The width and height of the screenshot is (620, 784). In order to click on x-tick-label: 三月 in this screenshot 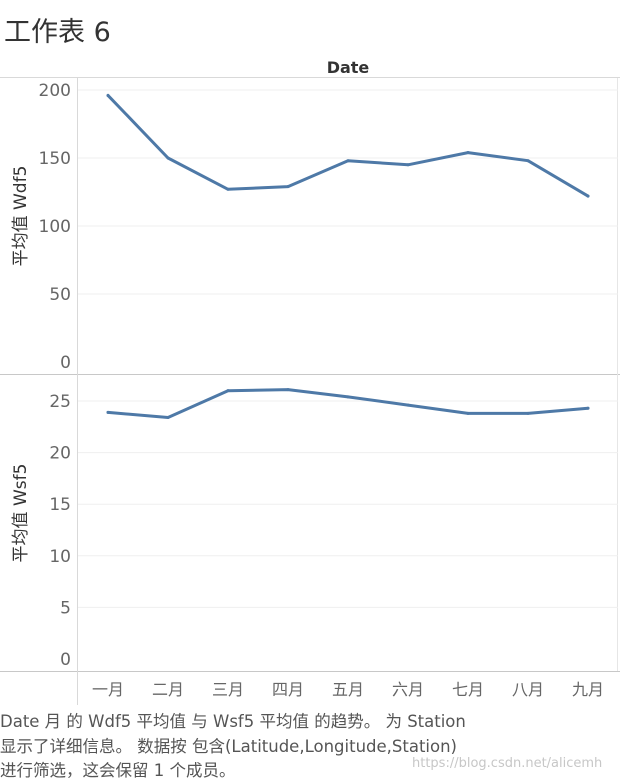, I will do `click(228, 689)`.